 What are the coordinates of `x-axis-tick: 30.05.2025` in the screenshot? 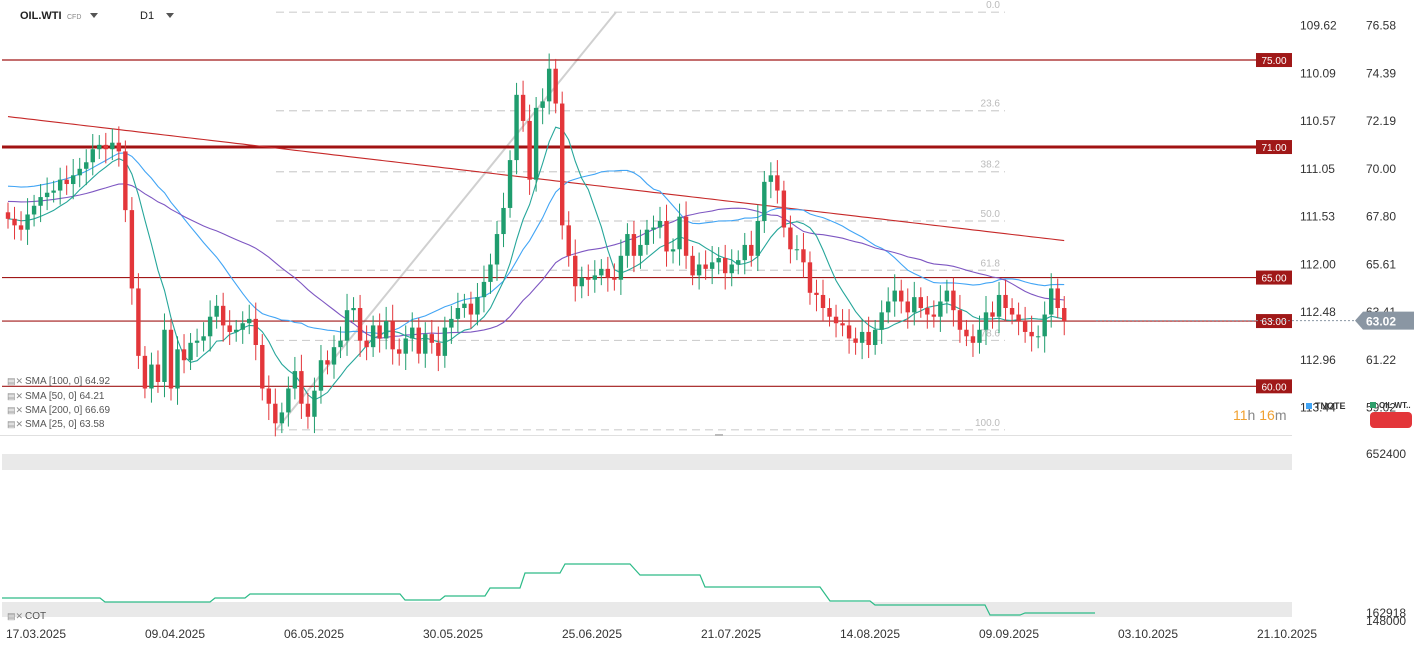 It's located at (453, 634).